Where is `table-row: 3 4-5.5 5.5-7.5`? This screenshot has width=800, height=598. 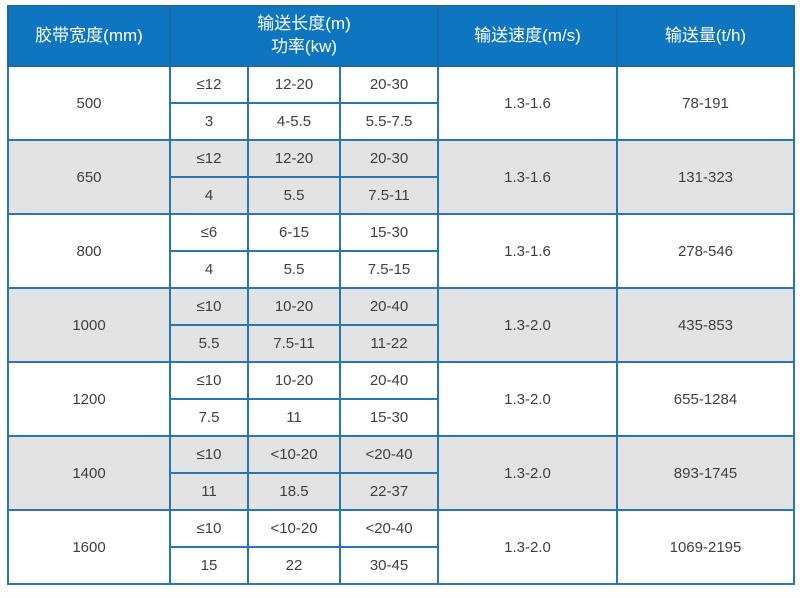 table-row: 3 4-5.5 5.5-7.5 is located at coordinates (401, 121).